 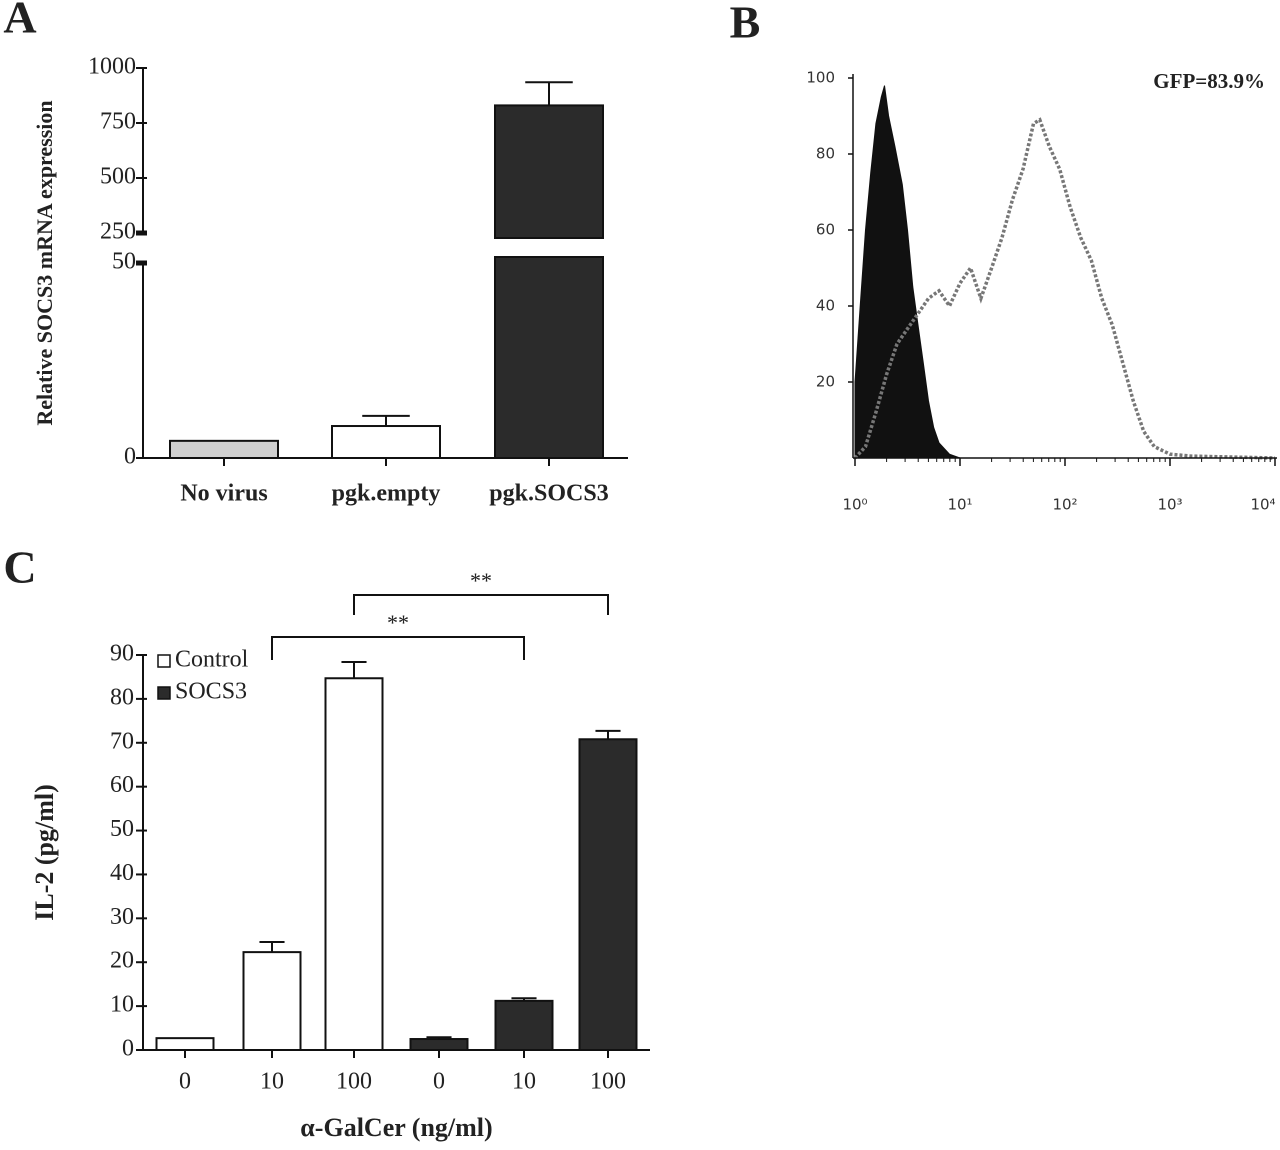 I want to click on histogram-filled, so click(x=907, y=272).